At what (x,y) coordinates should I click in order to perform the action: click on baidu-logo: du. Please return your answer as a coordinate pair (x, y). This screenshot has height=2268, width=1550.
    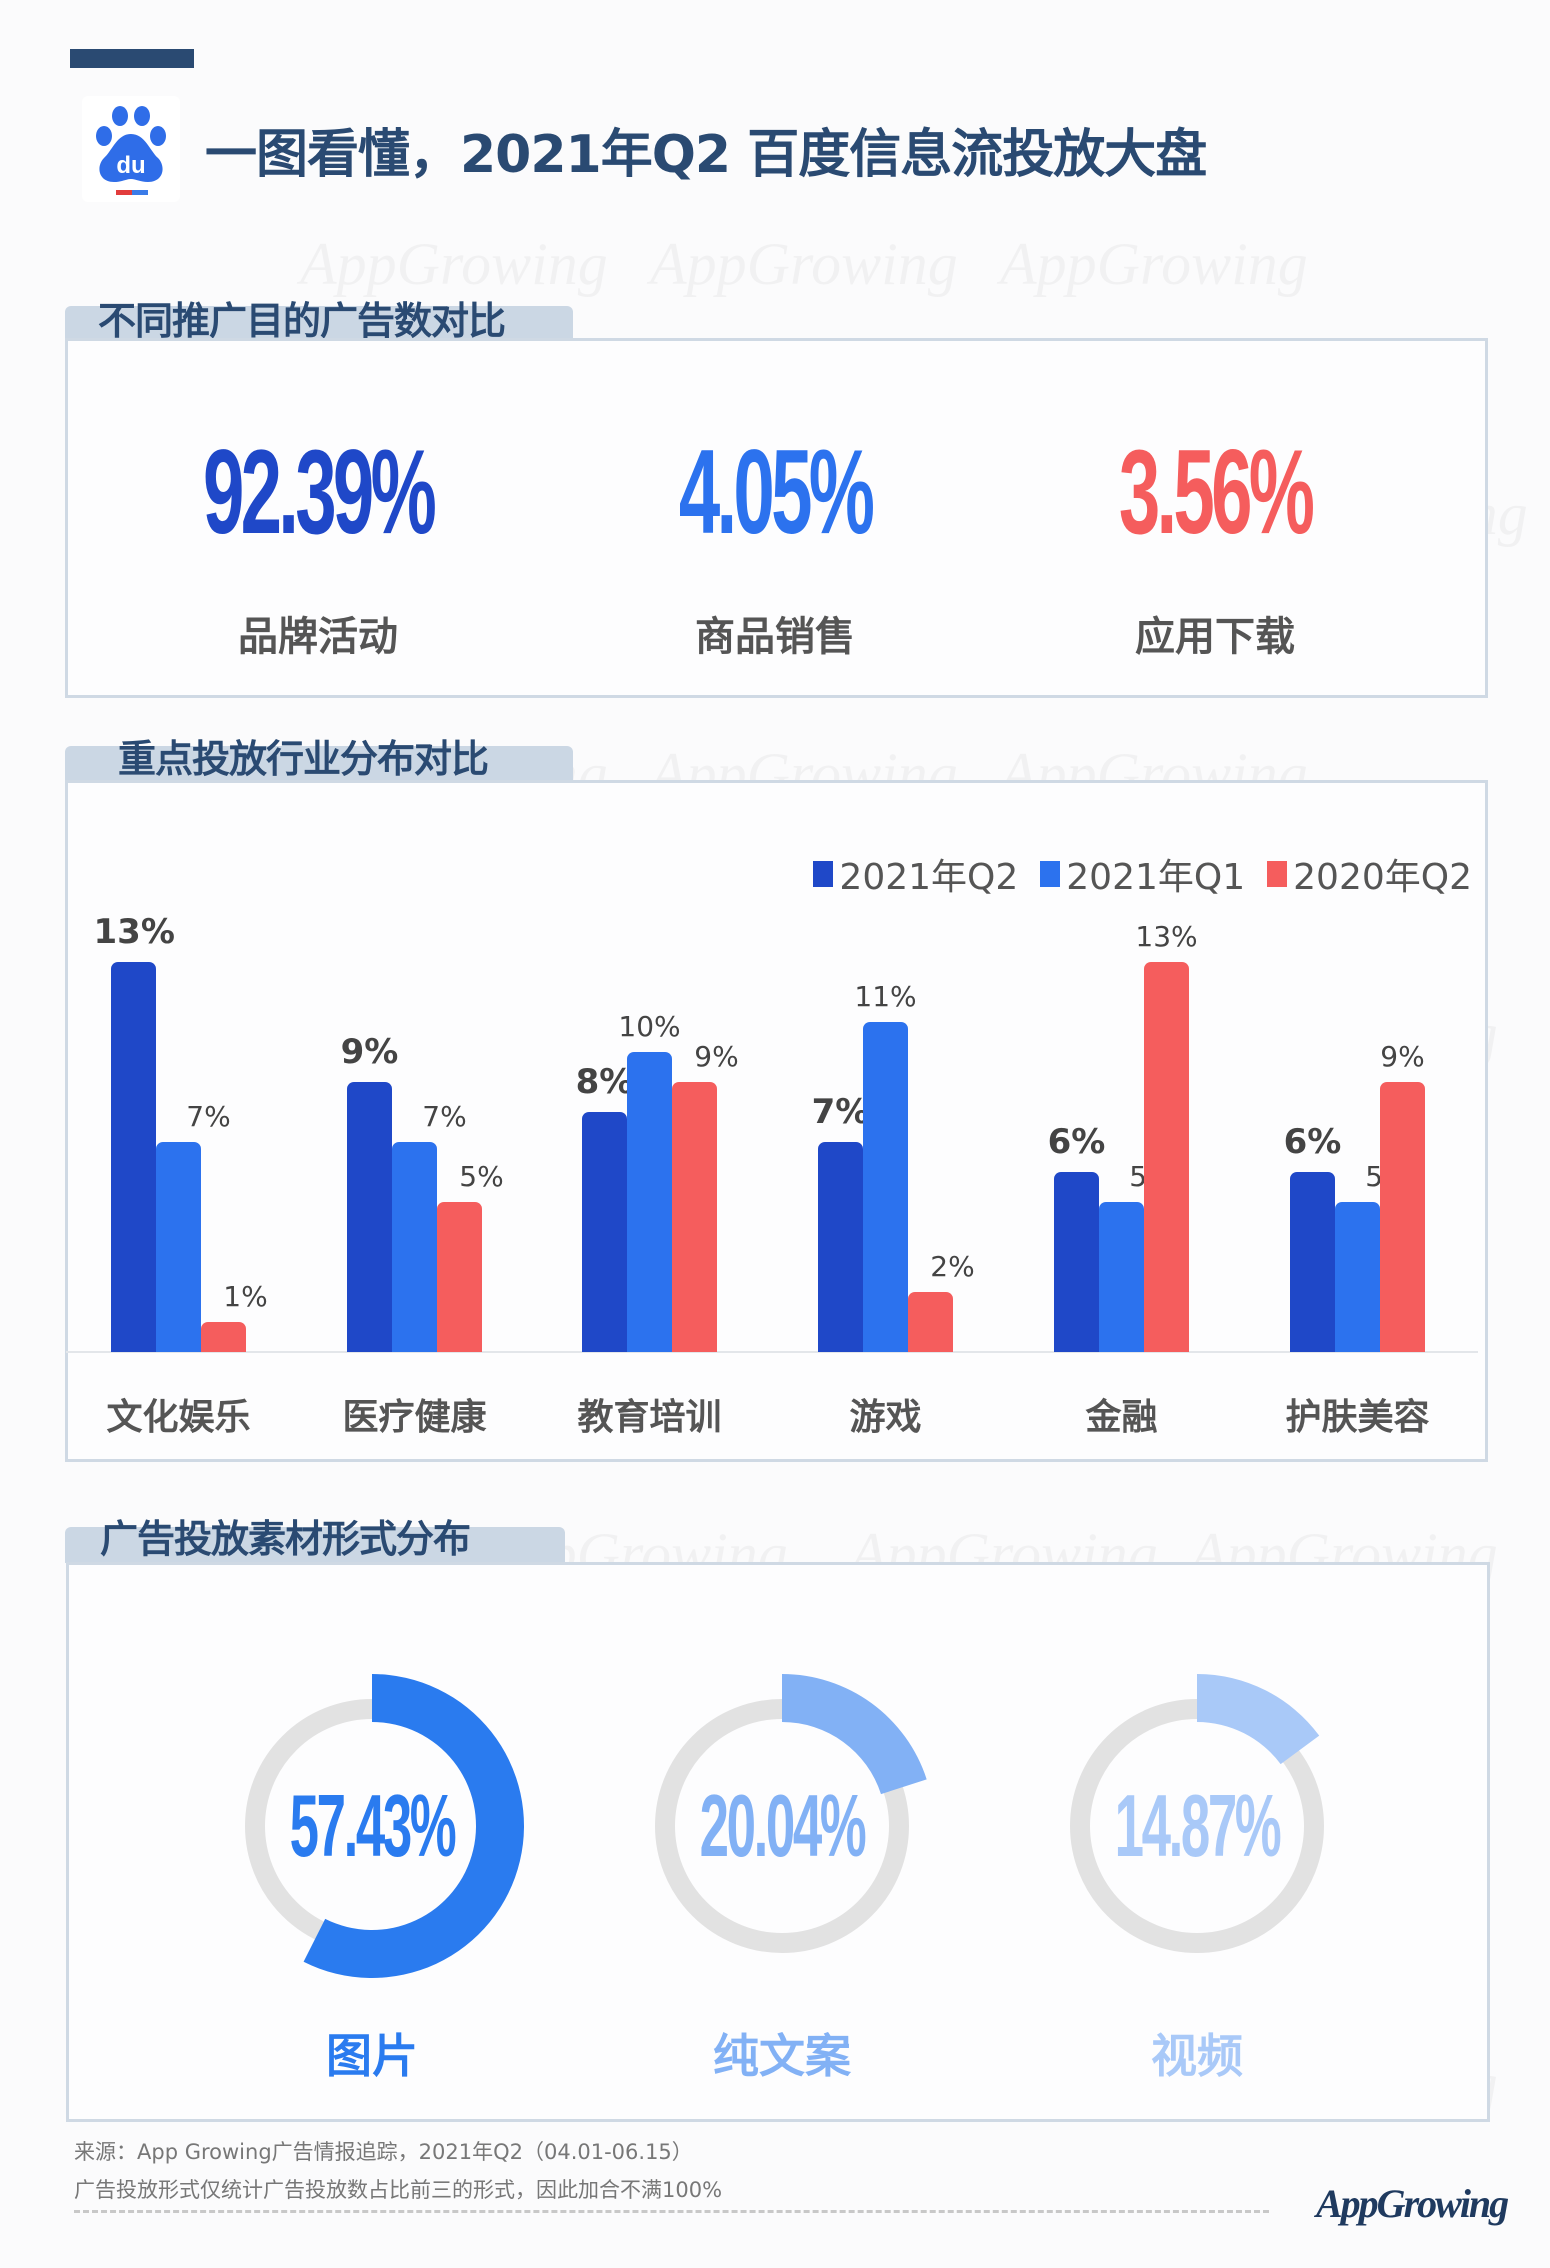
    Looking at the image, I should click on (131, 149).